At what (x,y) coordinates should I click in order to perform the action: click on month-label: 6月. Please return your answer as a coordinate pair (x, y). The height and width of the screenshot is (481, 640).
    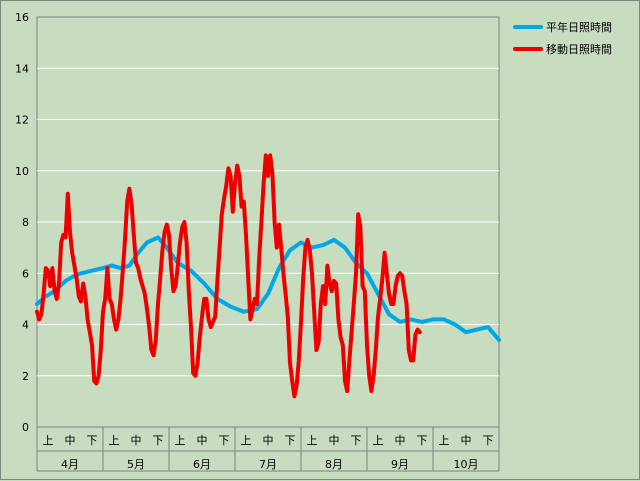
    Looking at the image, I should click on (202, 464).